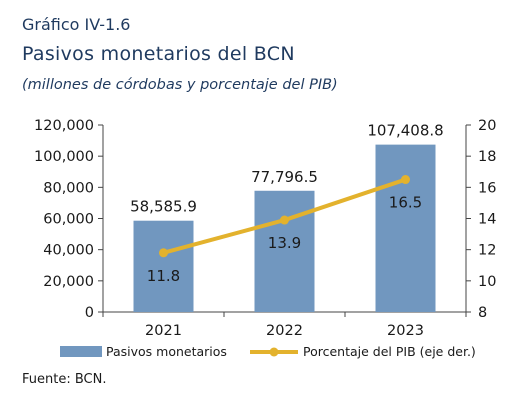 The image size is (518, 414). What do you see at coordinates (163, 207) in the screenshot?
I see `bar-value-label: 58,585.9` at bounding box center [163, 207].